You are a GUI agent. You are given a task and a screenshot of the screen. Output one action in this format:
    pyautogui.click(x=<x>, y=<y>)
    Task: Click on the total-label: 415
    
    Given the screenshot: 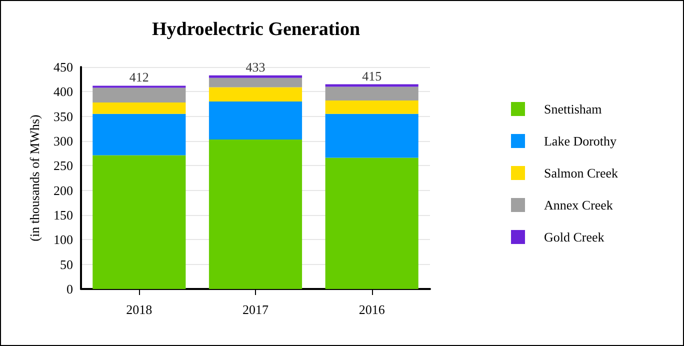 What is the action you would take?
    pyautogui.click(x=372, y=76)
    